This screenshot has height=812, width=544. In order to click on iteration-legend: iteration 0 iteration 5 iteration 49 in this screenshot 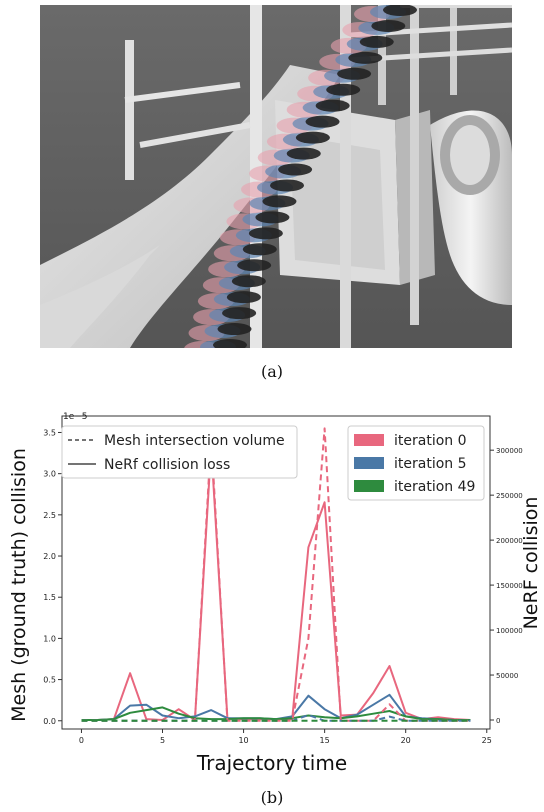, I will do `click(416, 463)`.